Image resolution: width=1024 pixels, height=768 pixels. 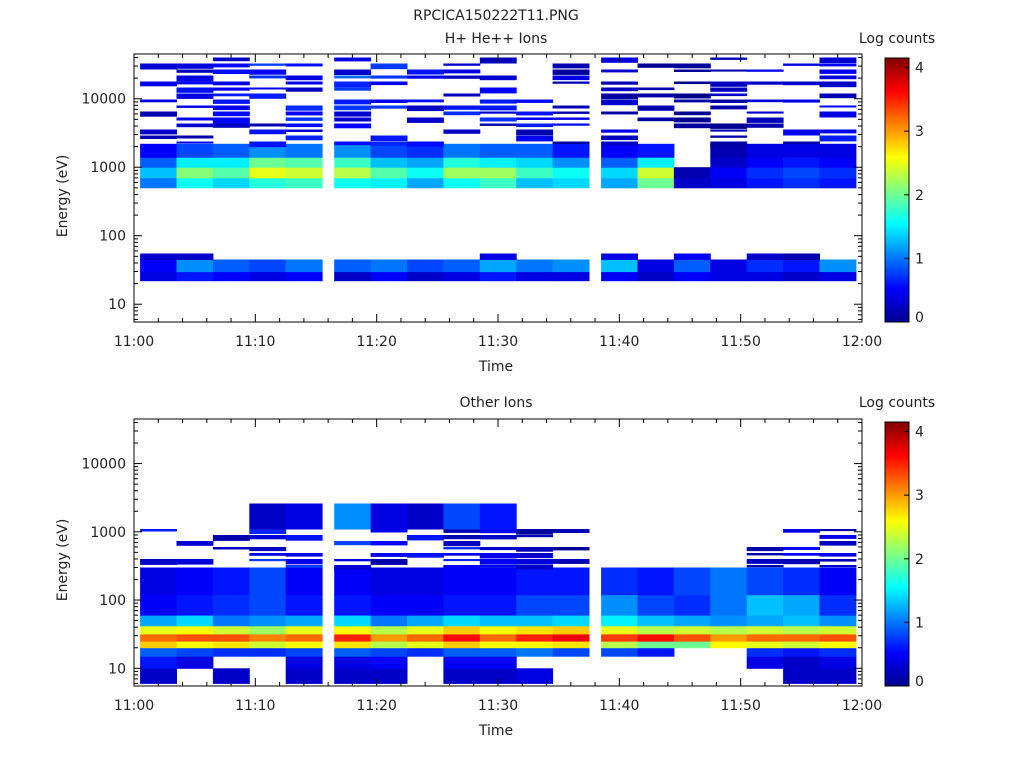 I want to click on y-tick-label: 1000, so click(x=108, y=168).